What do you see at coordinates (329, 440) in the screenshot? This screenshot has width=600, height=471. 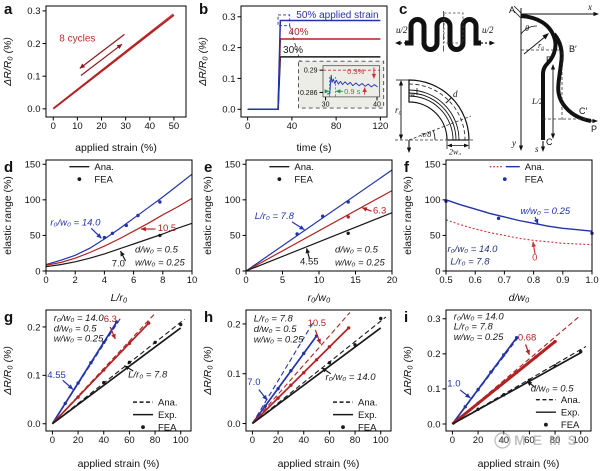 I see `svg-text: 60` at bounding box center [329, 440].